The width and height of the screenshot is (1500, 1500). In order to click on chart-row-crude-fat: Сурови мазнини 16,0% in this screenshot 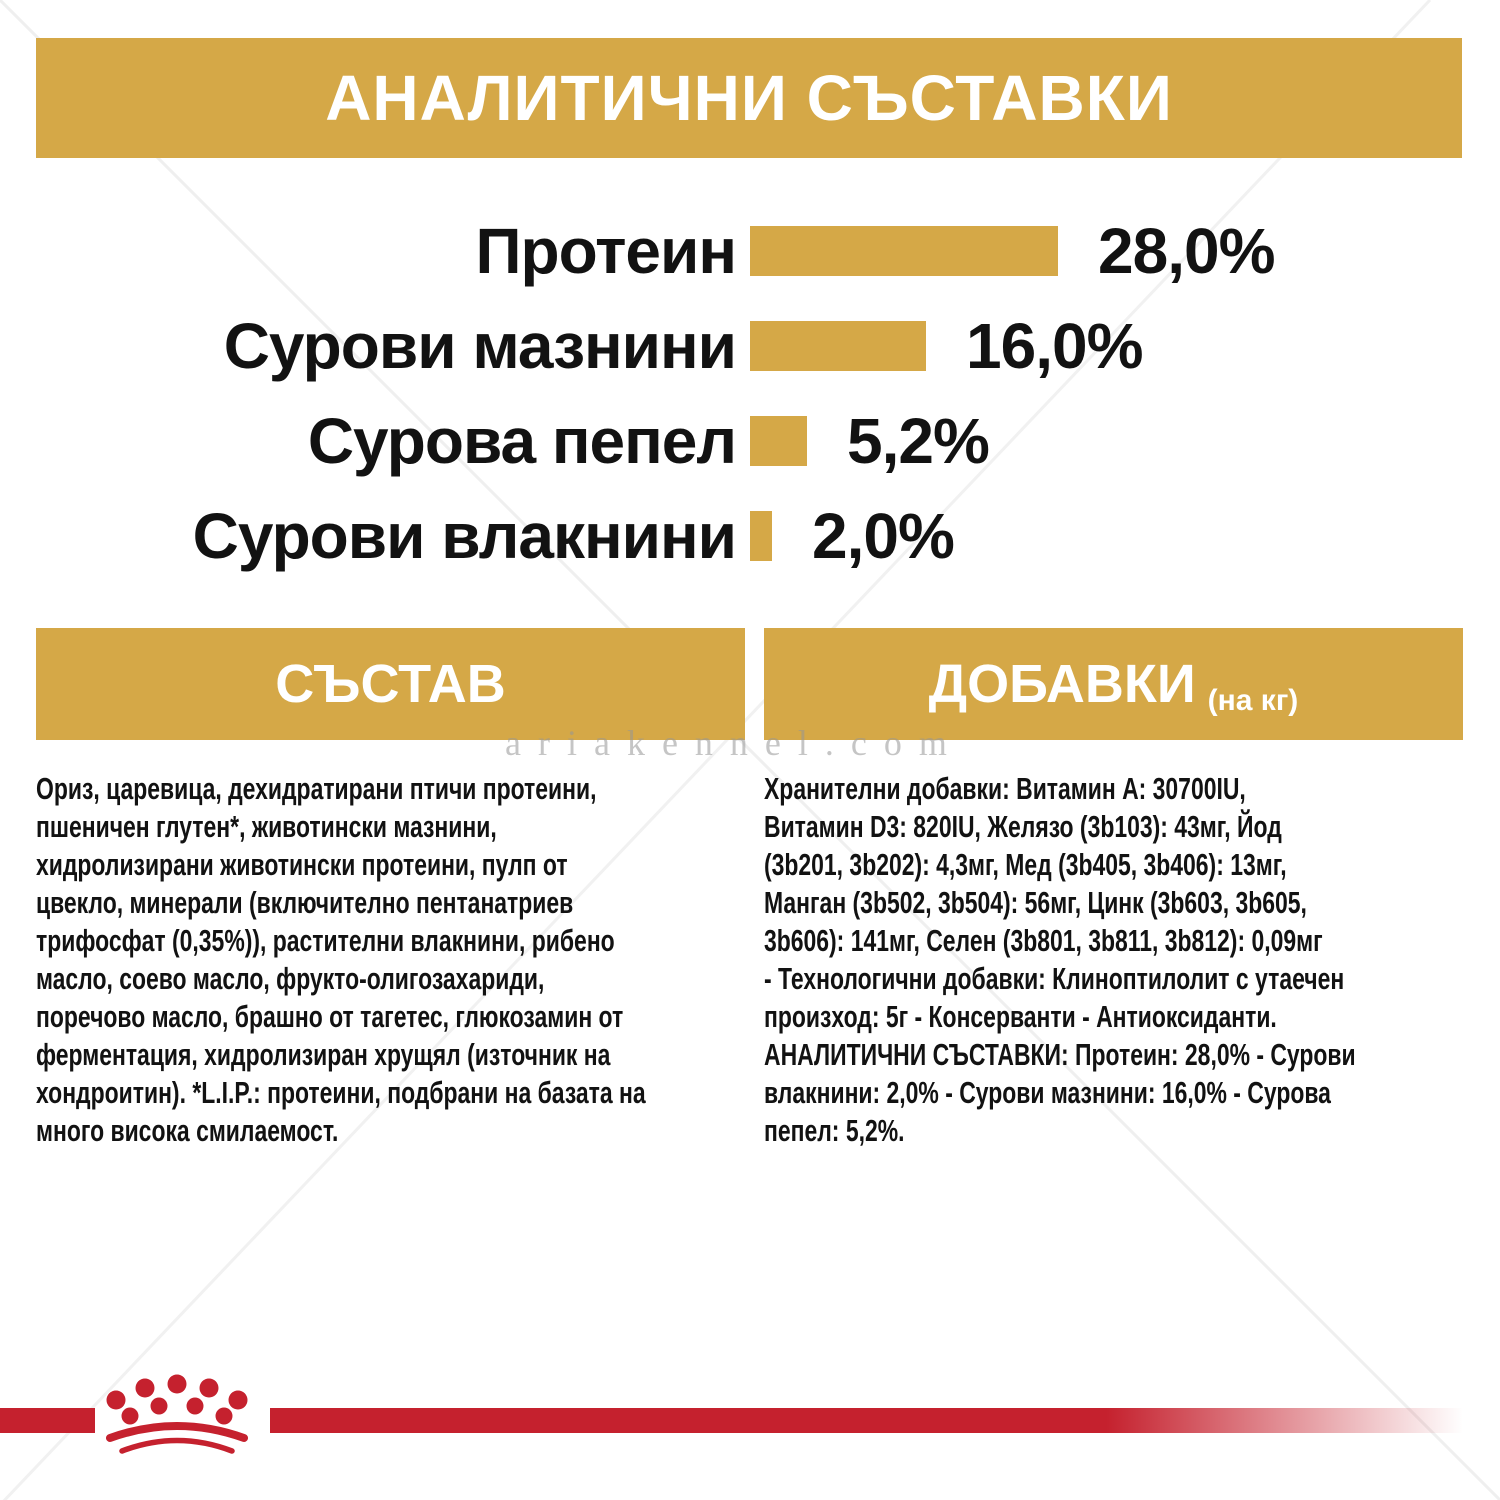, I will do `click(751, 345)`.